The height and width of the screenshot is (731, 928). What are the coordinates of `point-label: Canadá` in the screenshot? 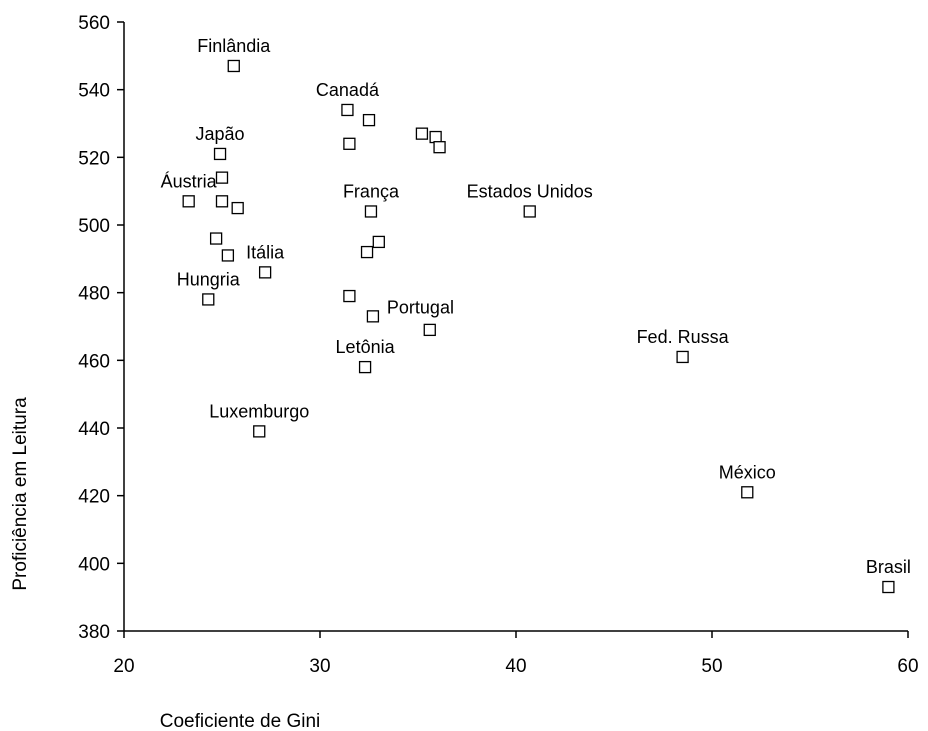 It's located at (348, 90).